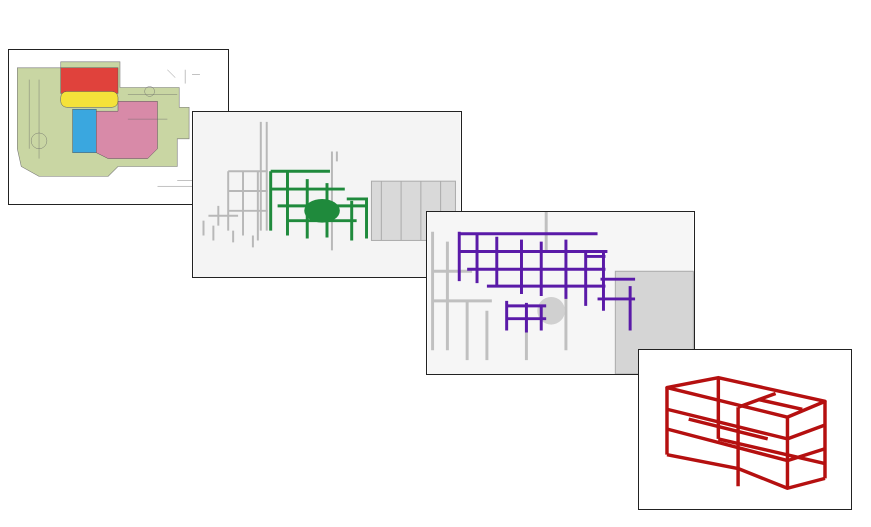 Image resolution: width=871 pixels, height=527 pixels. Describe the element at coordinates (546, 282) in the screenshot. I see `purple-structure` at that location.